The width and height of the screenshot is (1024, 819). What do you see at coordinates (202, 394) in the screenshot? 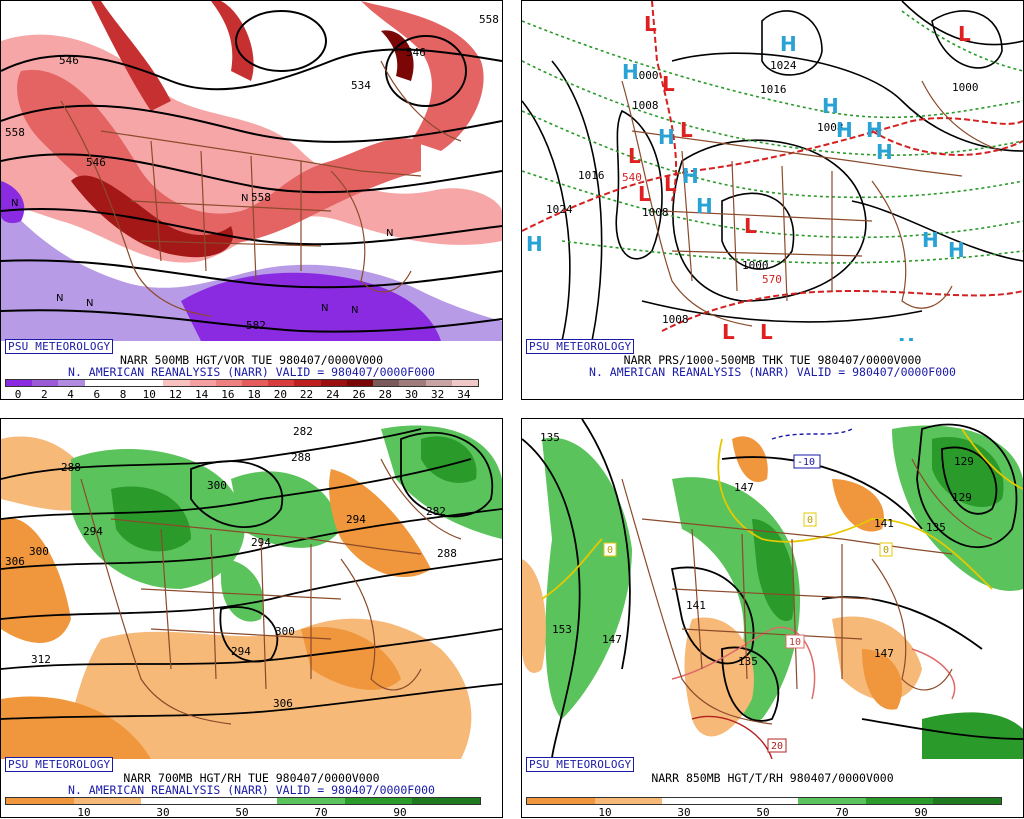
I see `colorbar-tick-label: 14` at bounding box center [202, 394].